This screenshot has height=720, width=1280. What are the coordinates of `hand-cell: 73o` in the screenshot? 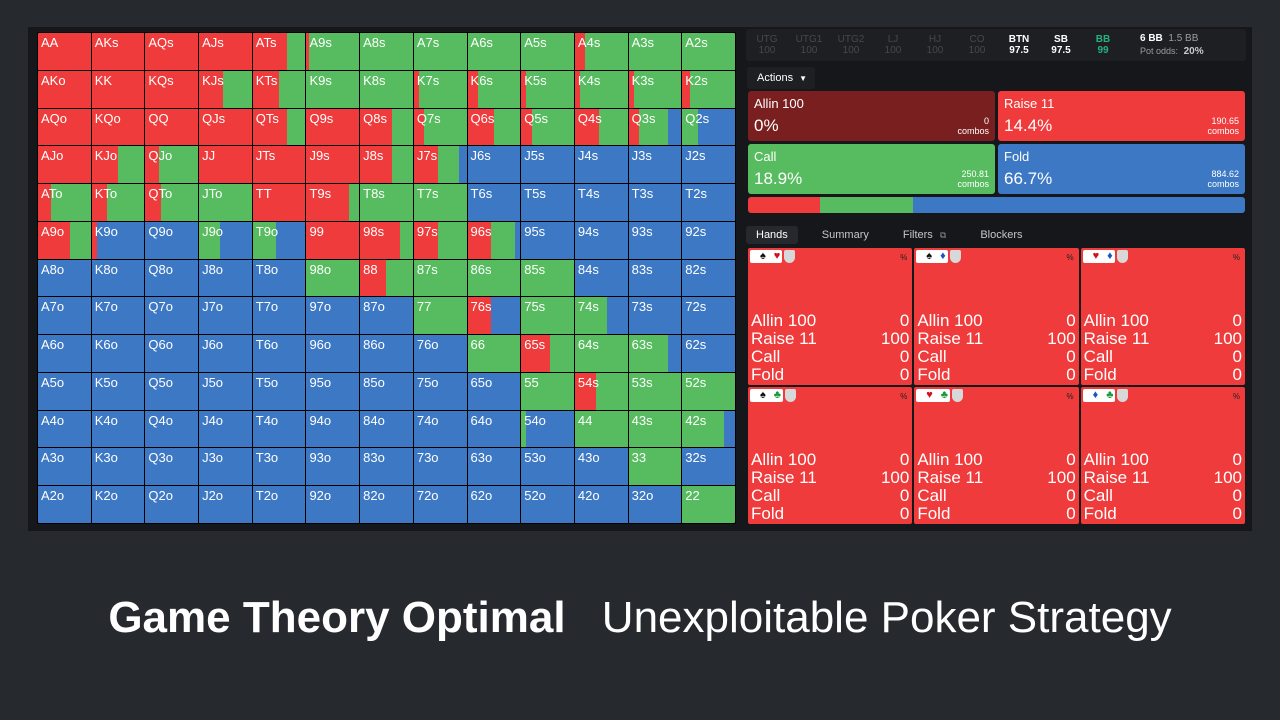 It's located at (440, 467).